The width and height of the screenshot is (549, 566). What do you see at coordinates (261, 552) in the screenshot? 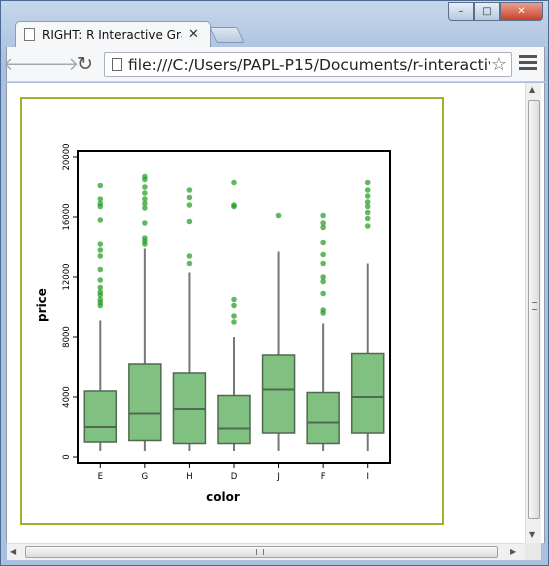
I see `horizontal-scroll-thumb` at bounding box center [261, 552].